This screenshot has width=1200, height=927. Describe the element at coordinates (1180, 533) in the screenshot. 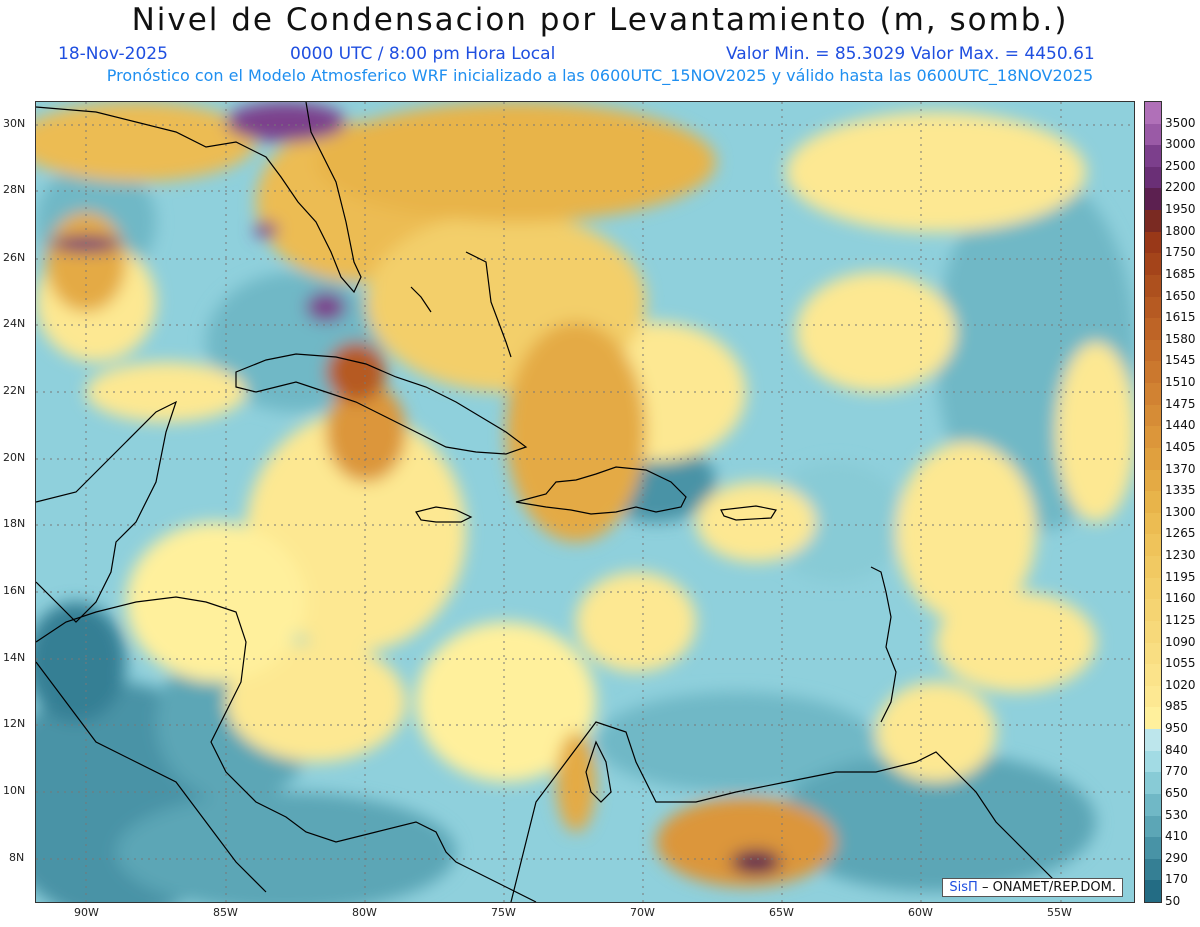

I see `legend-value: 1265` at that location.